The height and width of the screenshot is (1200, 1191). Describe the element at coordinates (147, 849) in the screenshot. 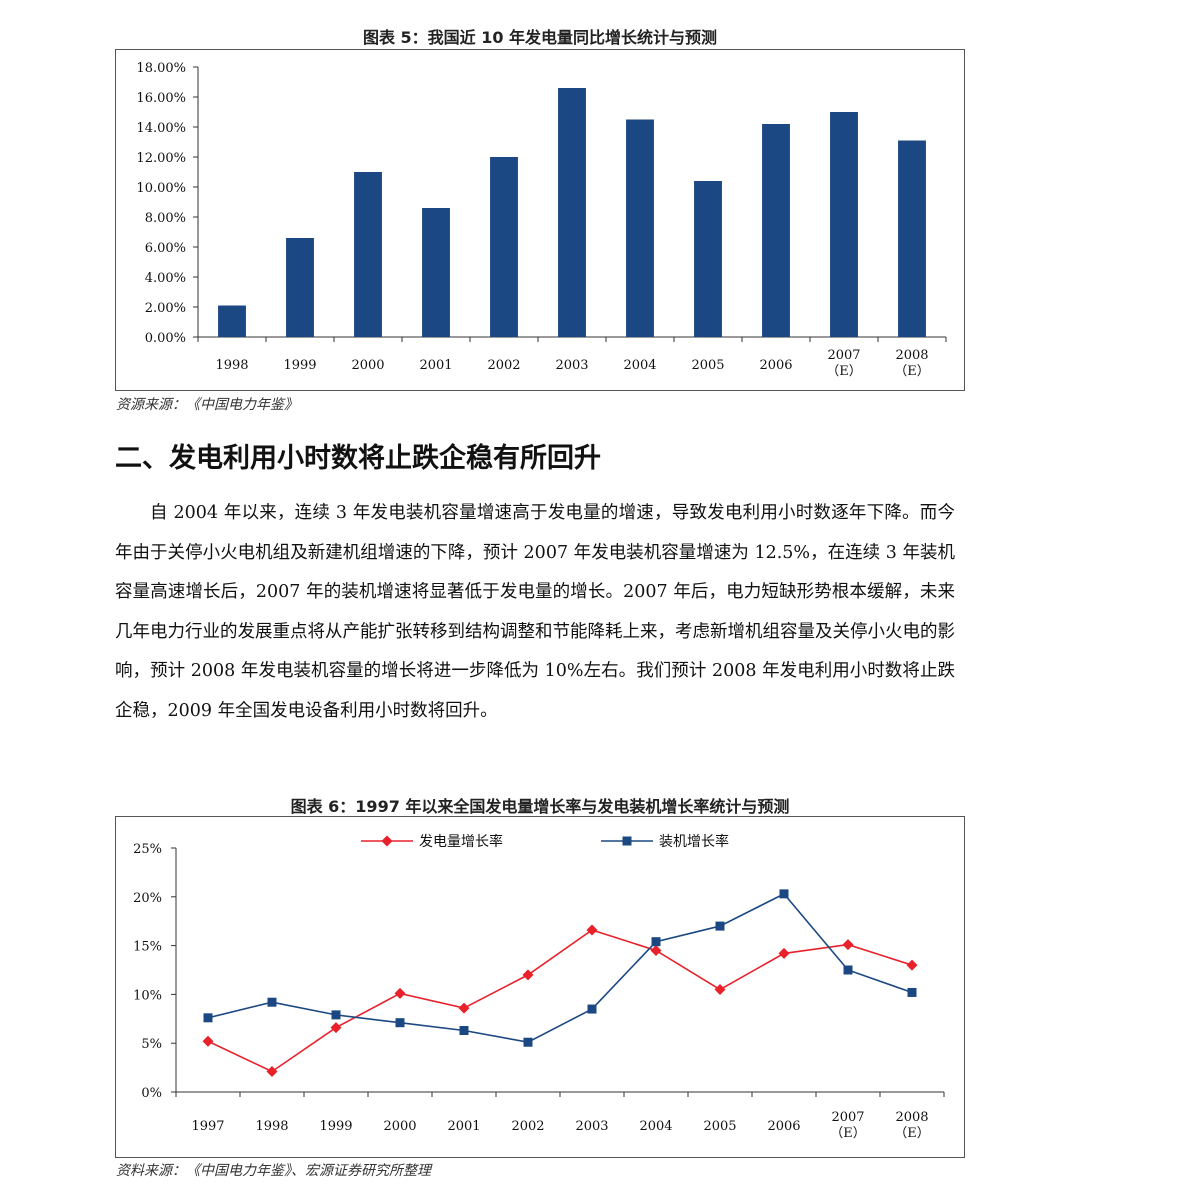

I see `y-tick-label: 25%` at that location.